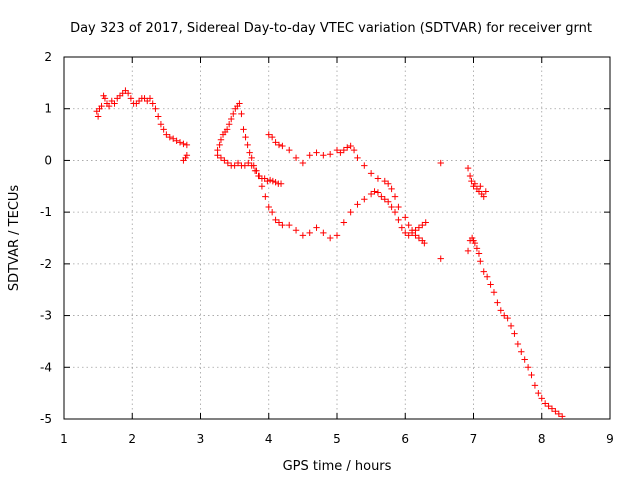 This screenshot has width=640, height=480. Describe the element at coordinates (46, 419) in the screenshot. I see `y-tick-label: -5` at that location.